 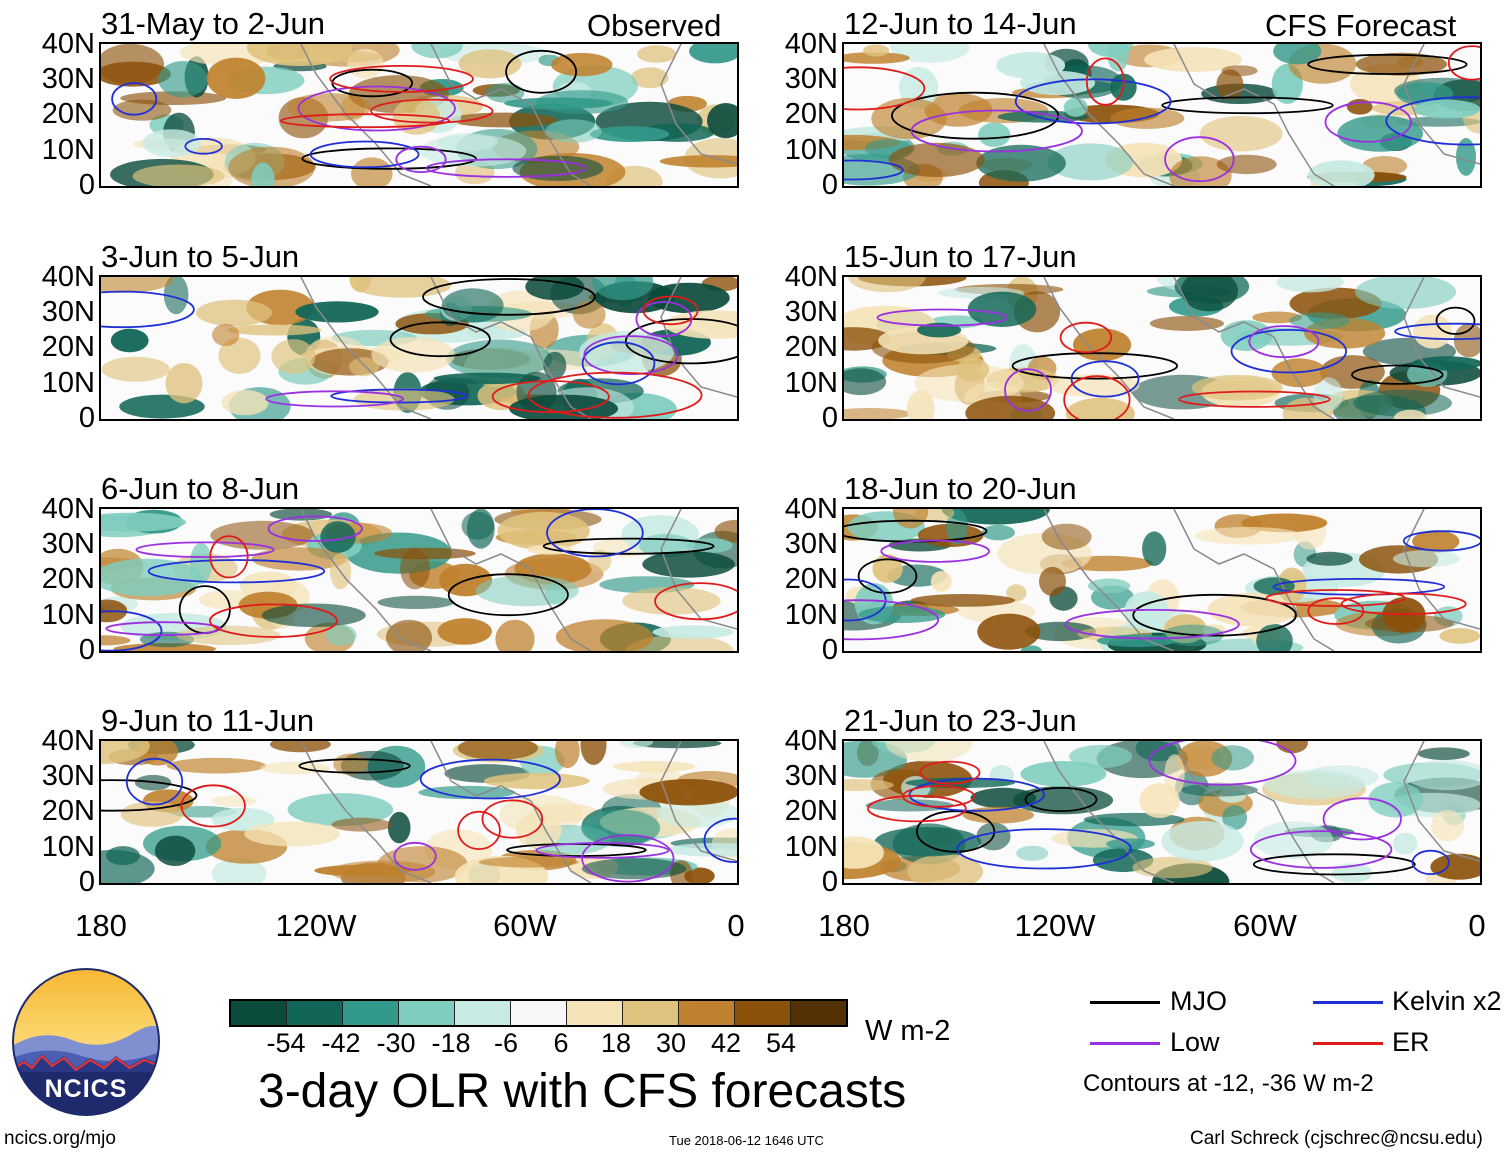 What do you see at coordinates (1162, 812) in the screenshot?
I see `olr-map-panel` at bounding box center [1162, 812].